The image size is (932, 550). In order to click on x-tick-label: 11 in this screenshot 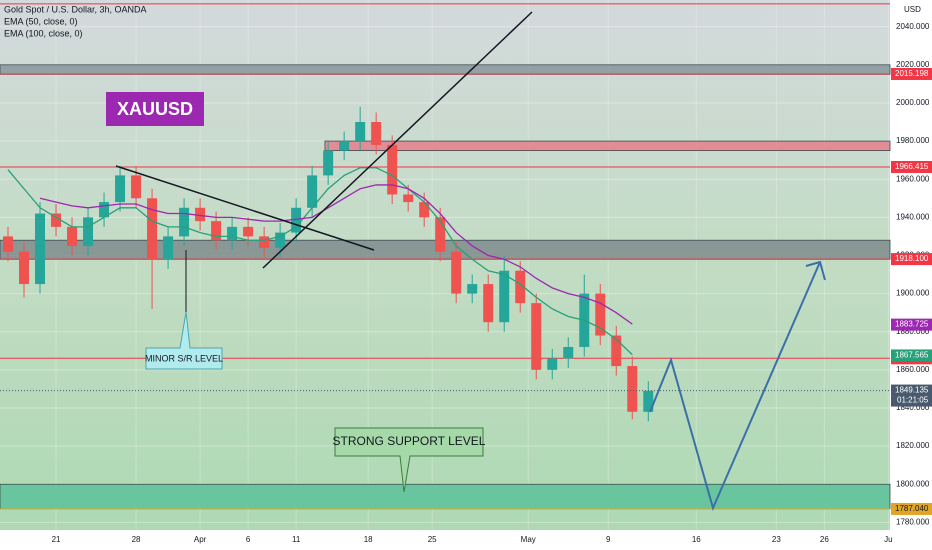, I will do `click(296, 539)`.